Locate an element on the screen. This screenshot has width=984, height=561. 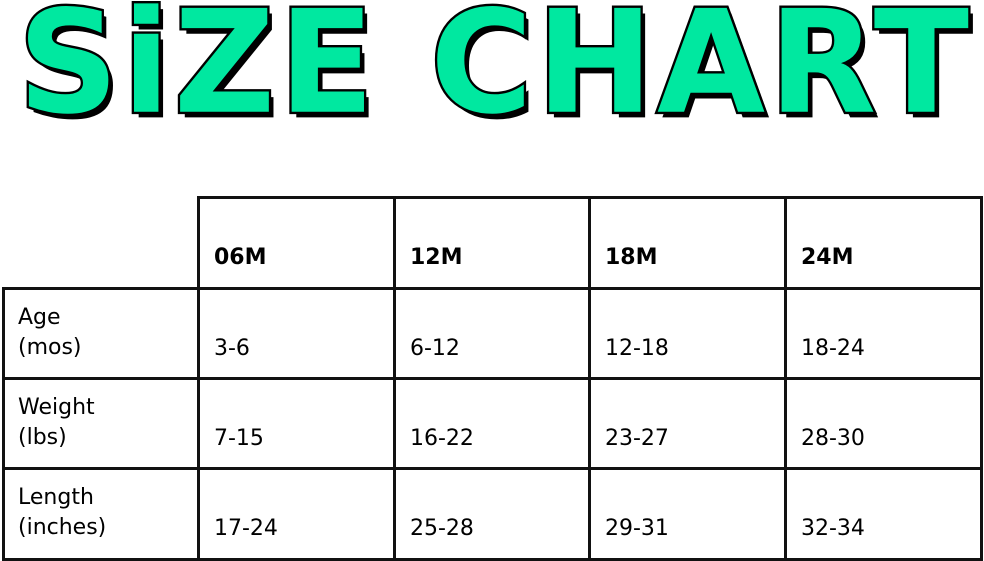
row-label: Age is located at coordinates (39, 317).